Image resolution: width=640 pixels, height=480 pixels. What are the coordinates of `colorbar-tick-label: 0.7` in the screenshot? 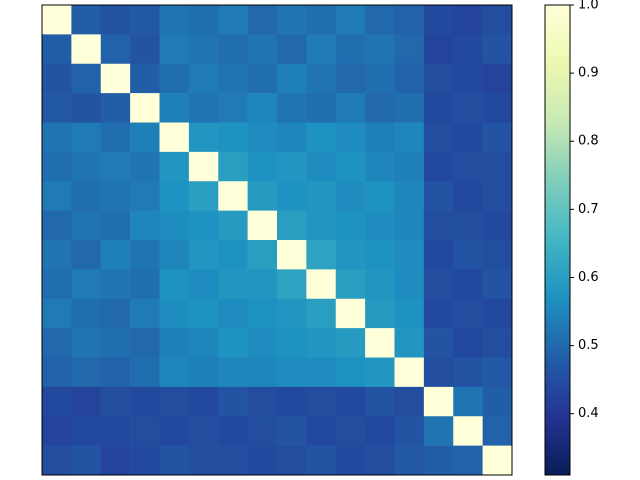 It's located at (588, 209).